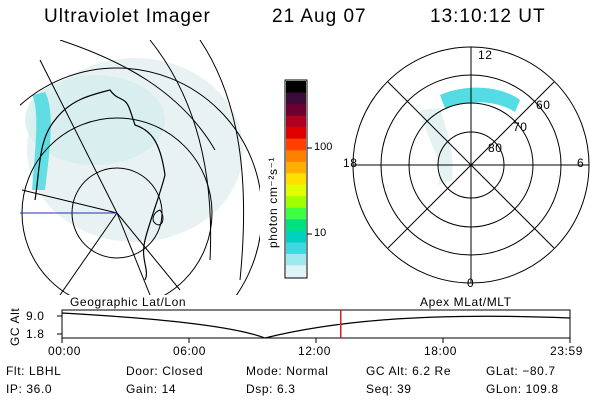 Image resolution: width=600 pixels, height=400 pixels. I want to click on coastline, so click(100, 185).